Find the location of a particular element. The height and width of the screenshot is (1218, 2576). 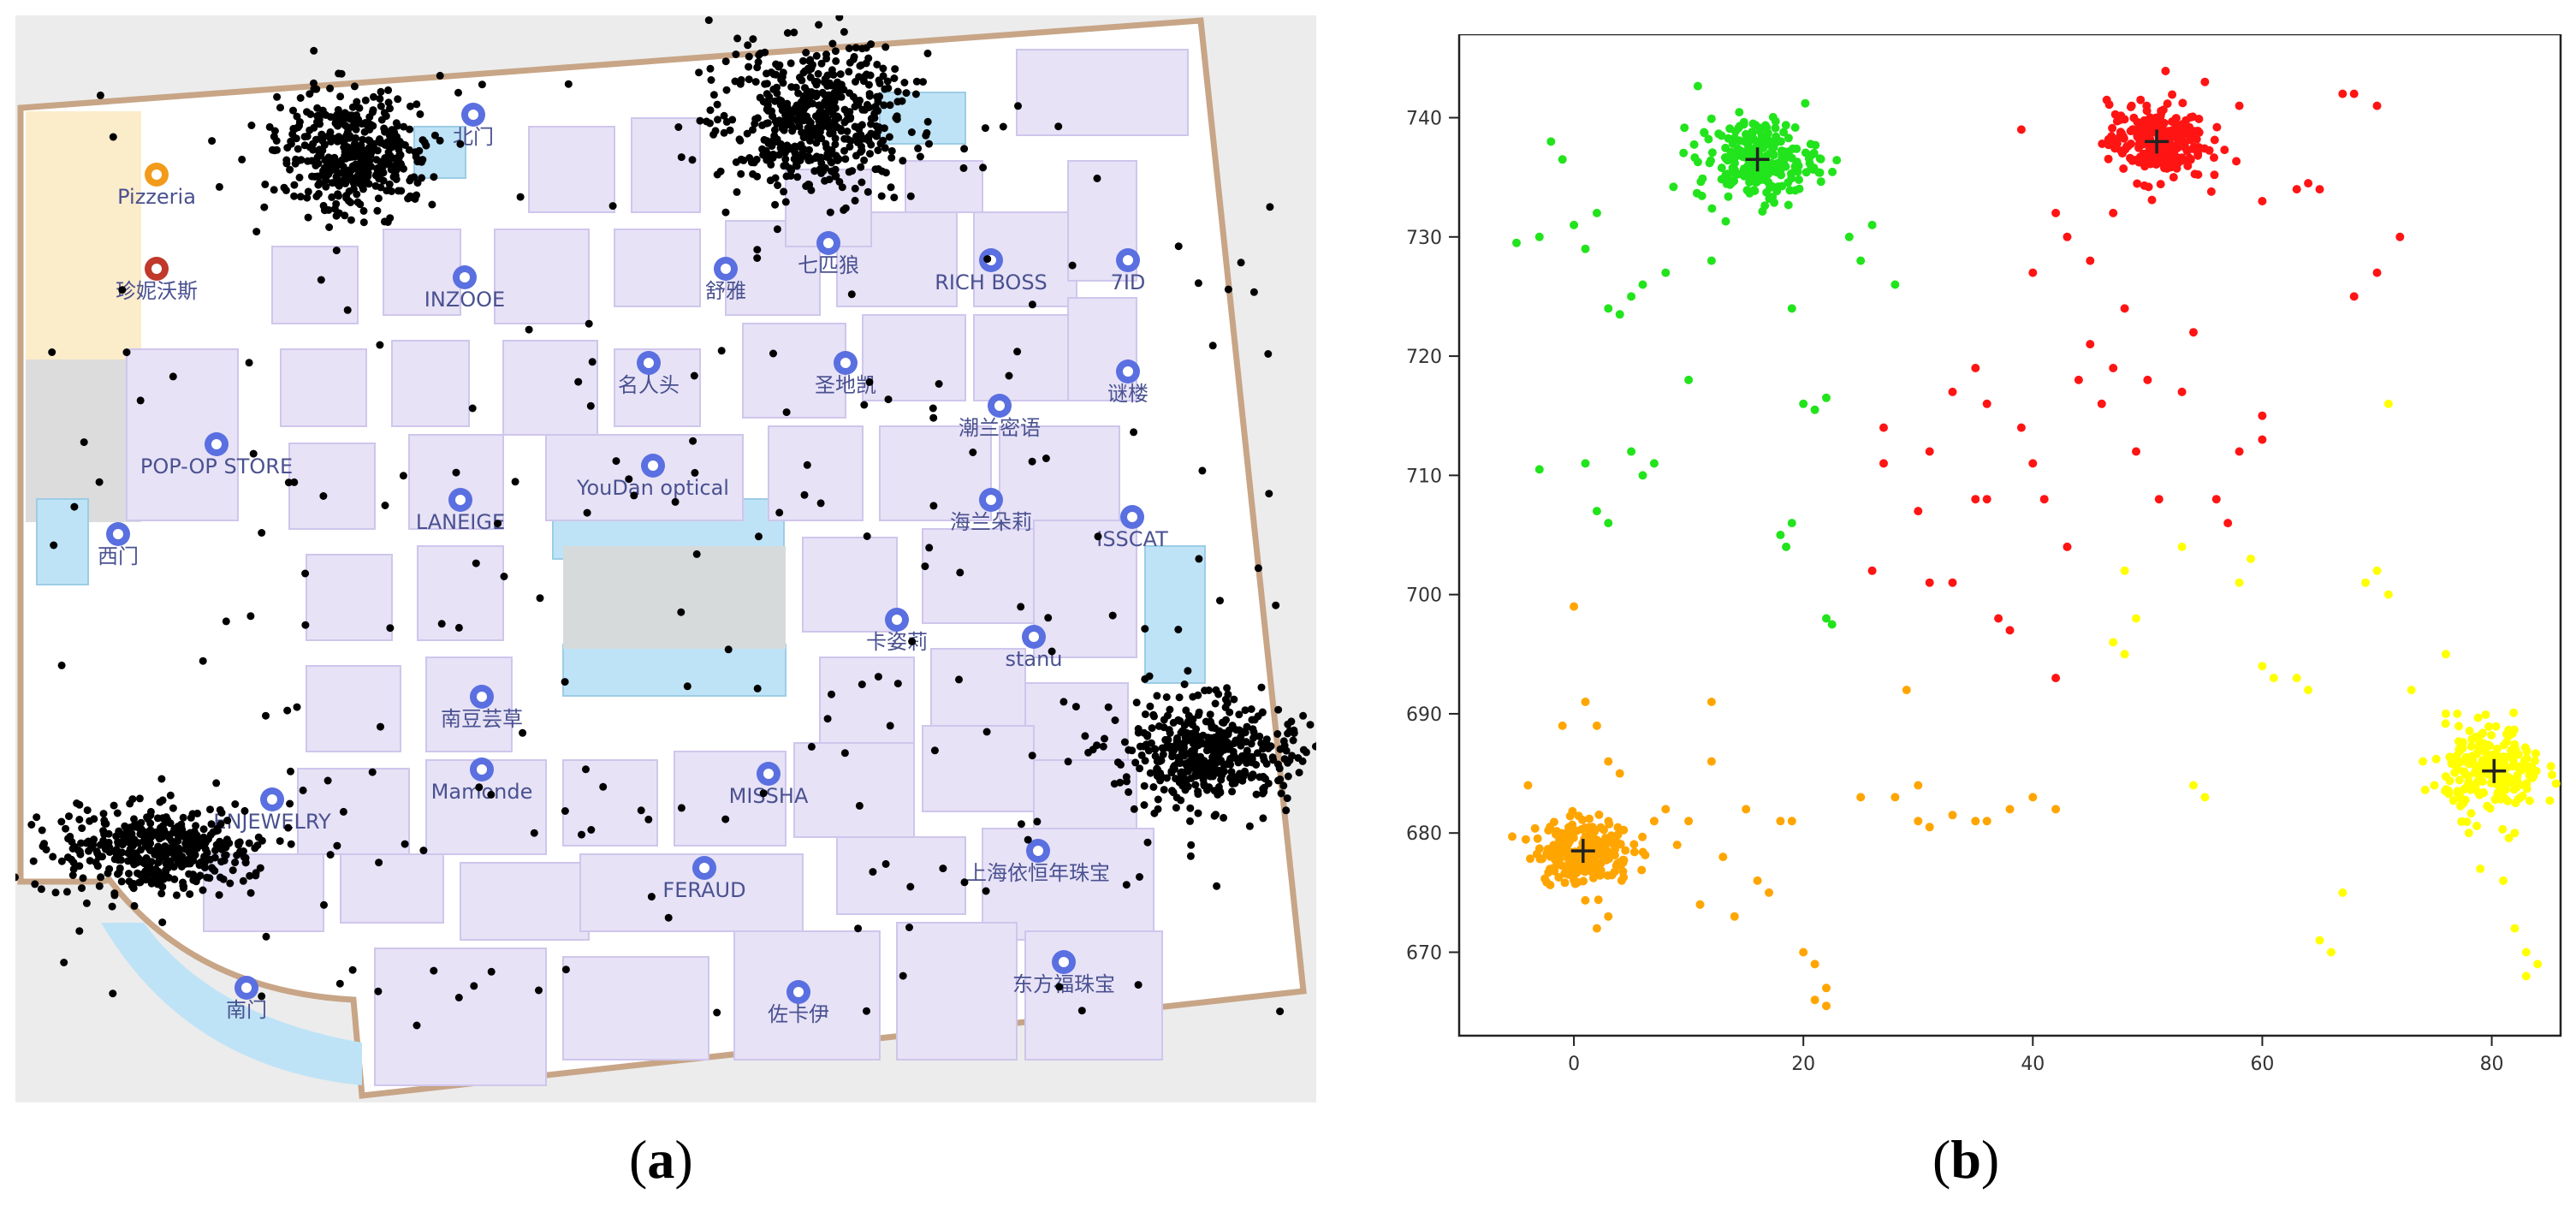

store-label: Pizzeria is located at coordinates (156, 197).